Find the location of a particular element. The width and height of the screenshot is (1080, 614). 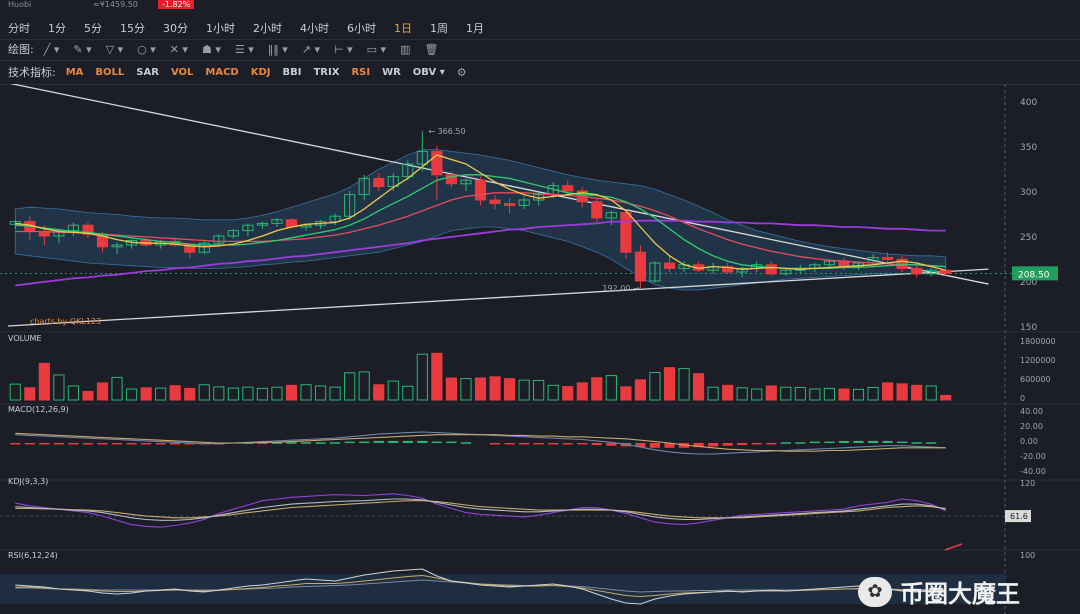

y-tick-macd: -40.00 is located at coordinates (1033, 471).